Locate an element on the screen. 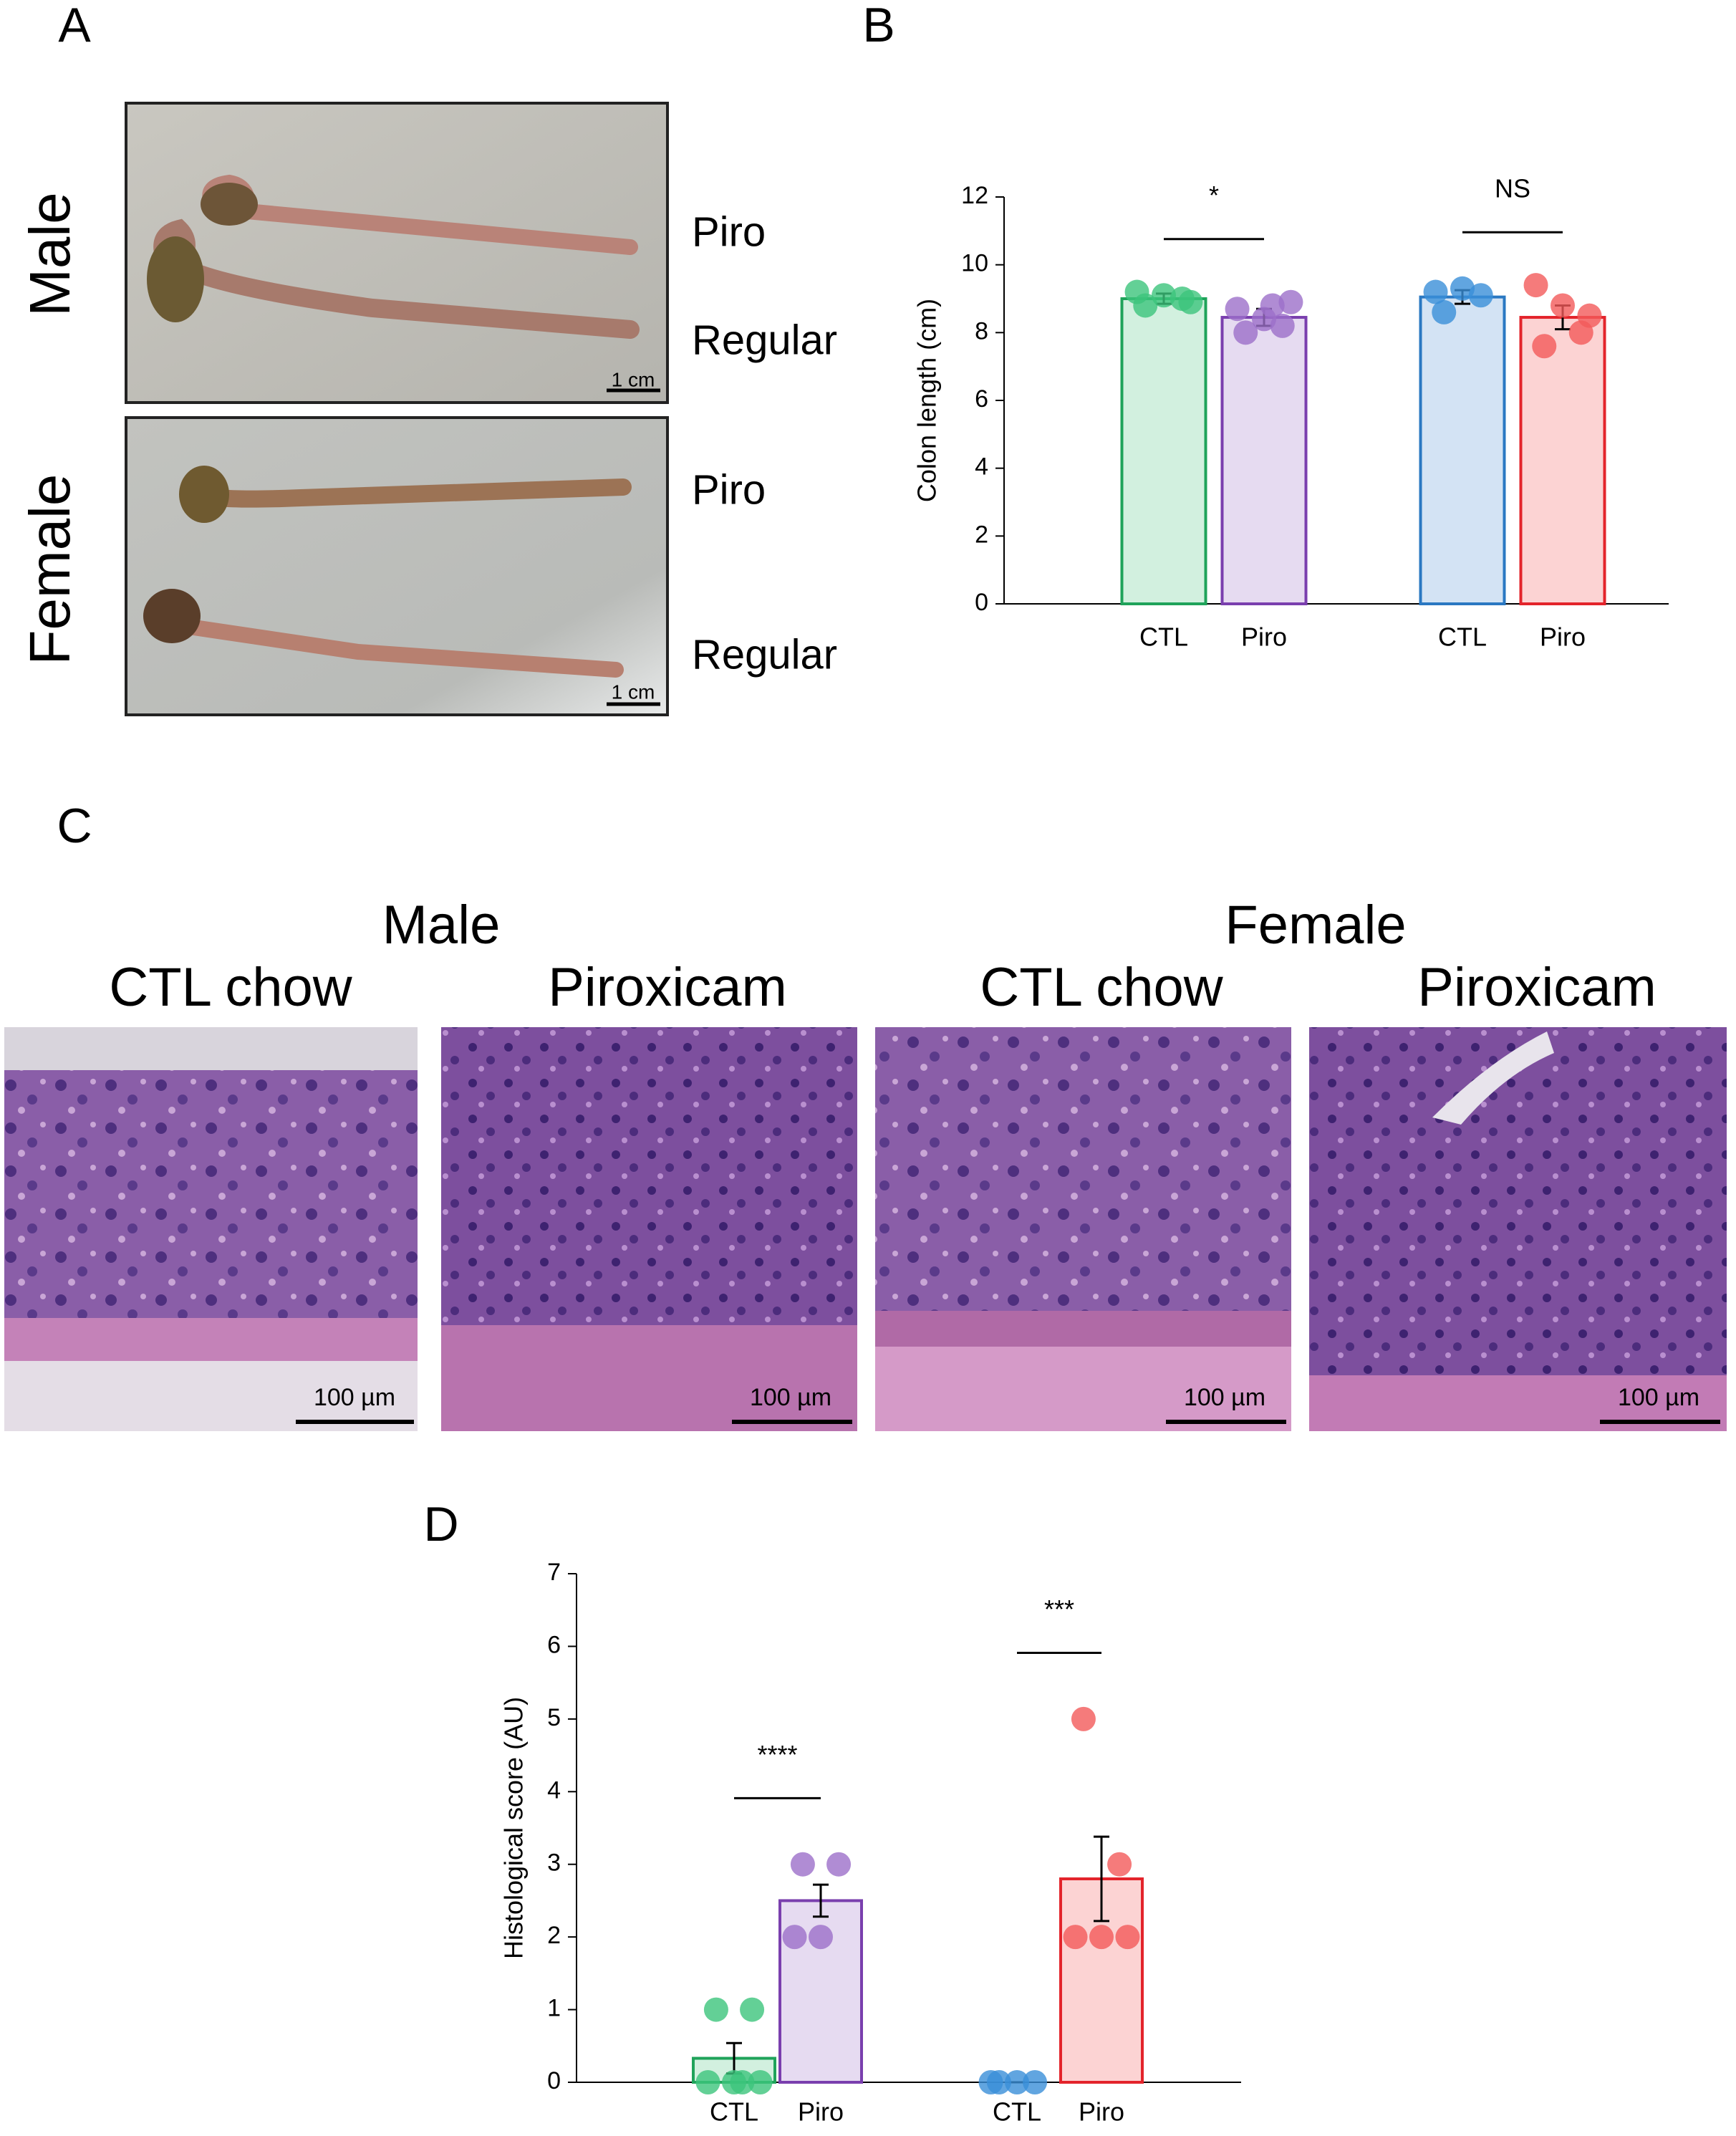 This screenshot has width=1736, height=2136. y-tick-label: 5 is located at coordinates (554, 1717).